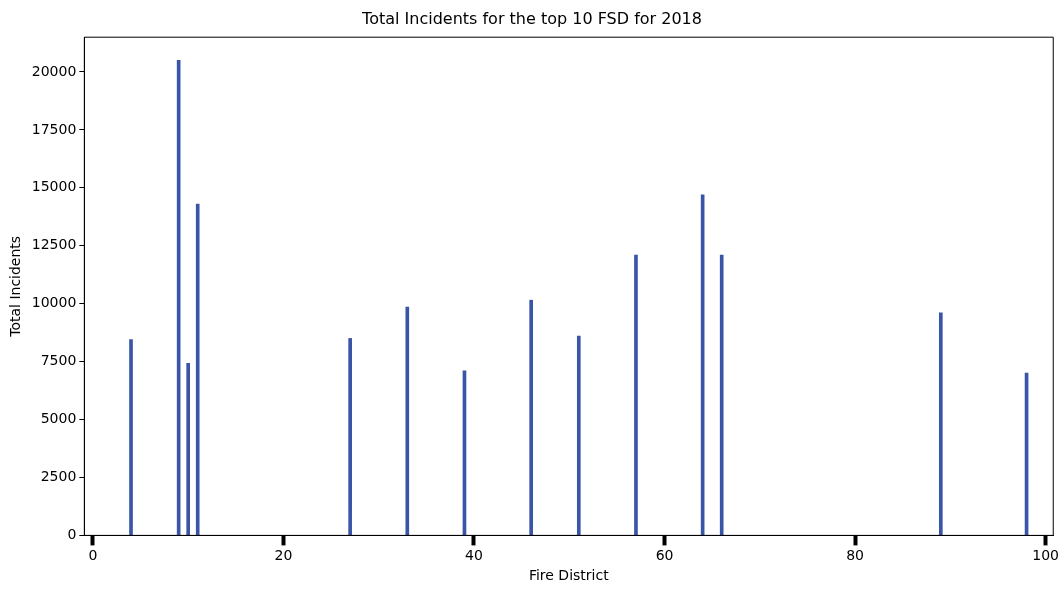  Describe the element at coordinates (855, 555) in the screenshot. I see `x-tick-label: 80` at that location.